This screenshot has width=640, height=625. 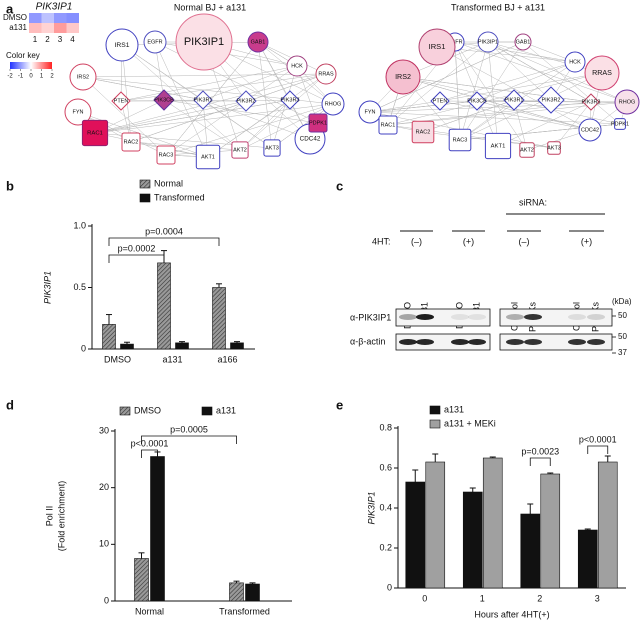 I want to click on color-key-tick-label: -1, so click(x=21, y=77).